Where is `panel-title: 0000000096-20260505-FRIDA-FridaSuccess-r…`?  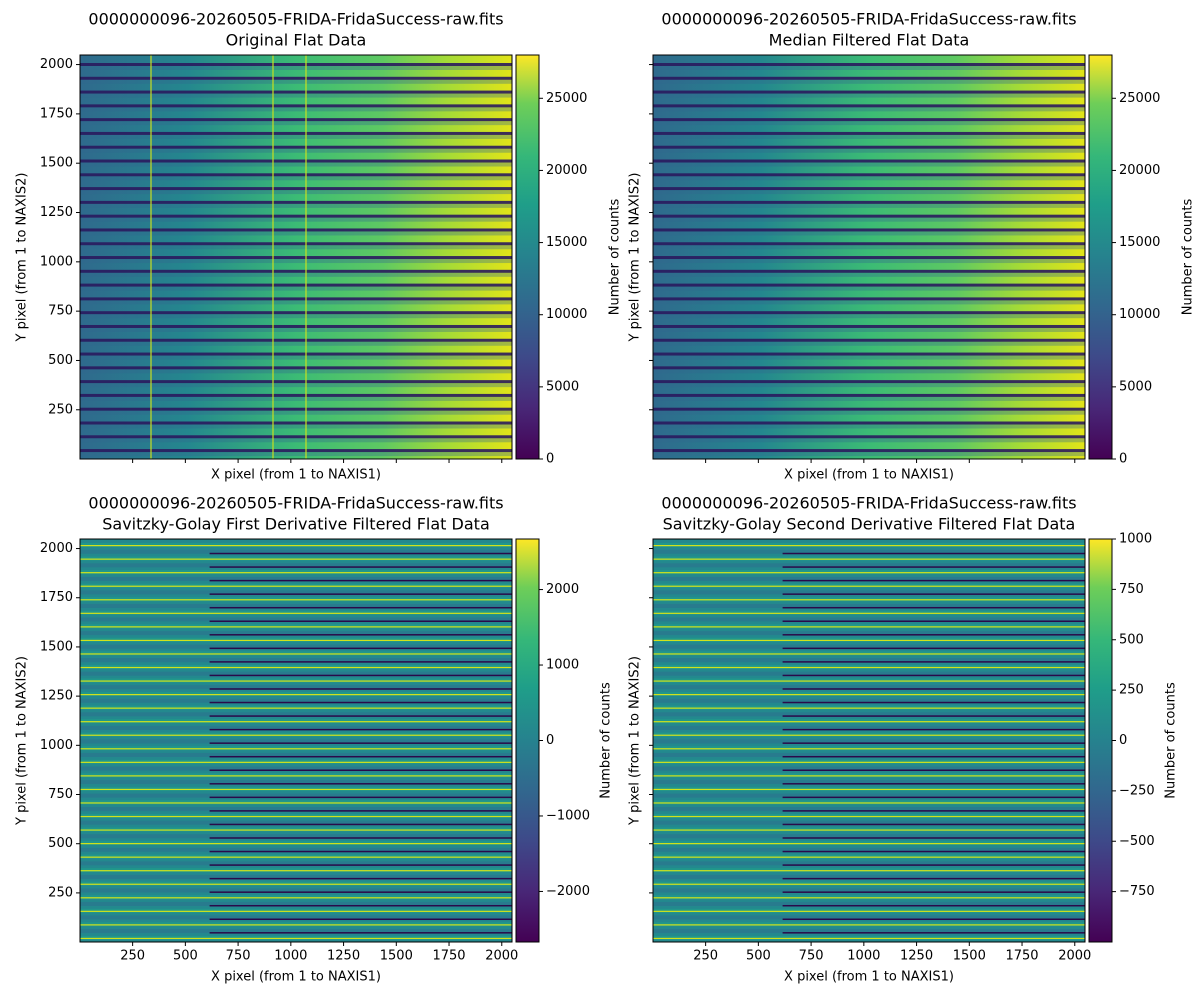 panel-title: 0000000096-20260505-FRIDA-FridaSuccess-r… is located at coordinates (295, 503).